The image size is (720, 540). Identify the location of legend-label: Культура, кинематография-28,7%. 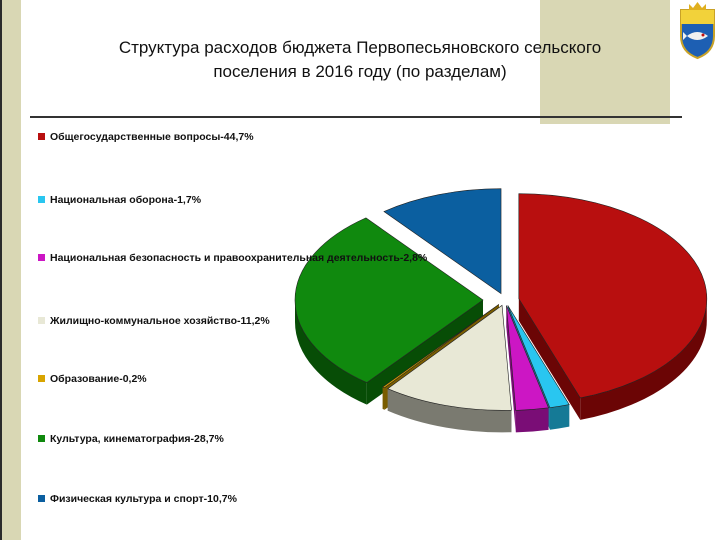
(137, 439).